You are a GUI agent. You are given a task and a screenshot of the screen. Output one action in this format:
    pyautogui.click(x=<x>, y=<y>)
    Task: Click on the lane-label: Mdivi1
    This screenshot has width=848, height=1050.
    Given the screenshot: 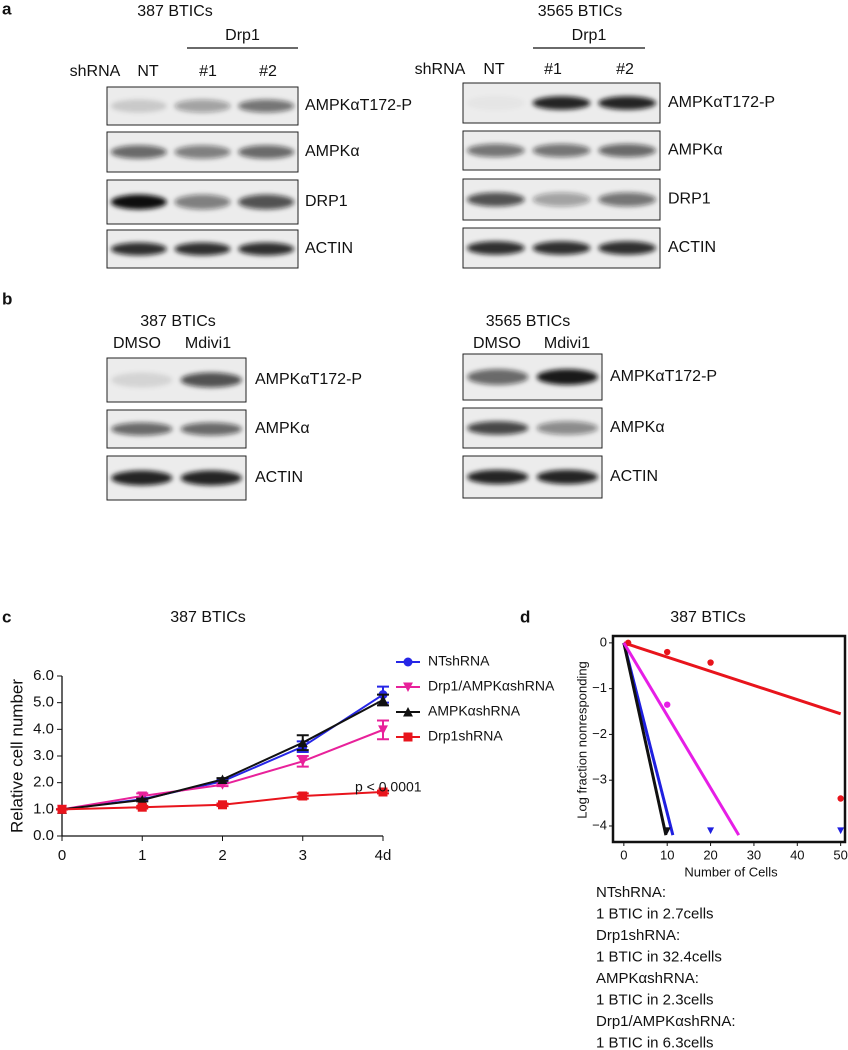 What is the action you would take?
    pyautogui.click(x=208, y=343)
    